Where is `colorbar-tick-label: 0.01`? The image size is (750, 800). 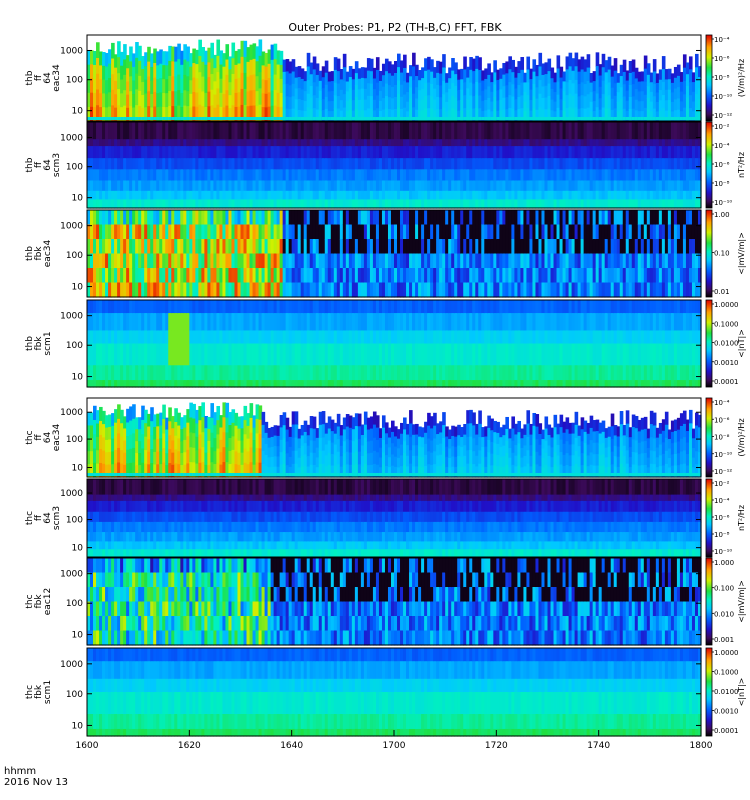 colorbar-tick-label: 0.01 is located at coordinates (722, 292).